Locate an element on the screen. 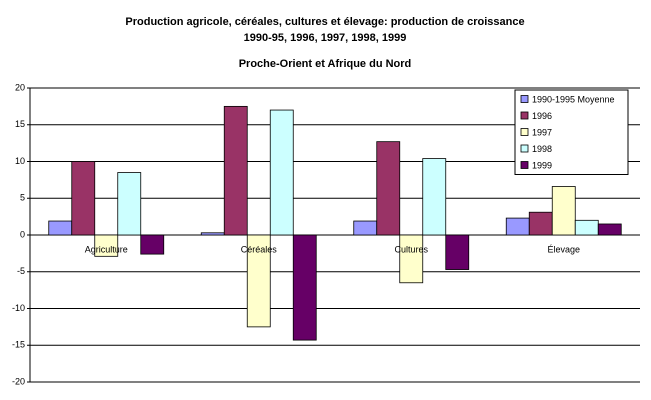 The image size is (651, 400). x-tick-label: Agriculture is located at coordinates (106, 249).